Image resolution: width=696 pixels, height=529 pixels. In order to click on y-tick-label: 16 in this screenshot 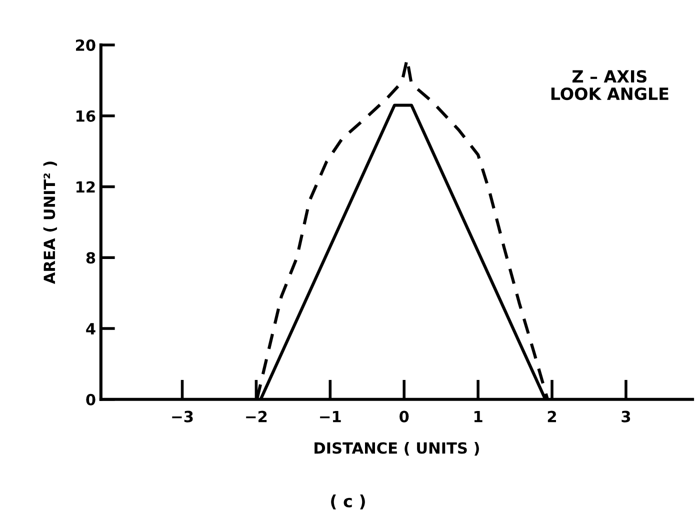, I will do `click(86, 116)`.